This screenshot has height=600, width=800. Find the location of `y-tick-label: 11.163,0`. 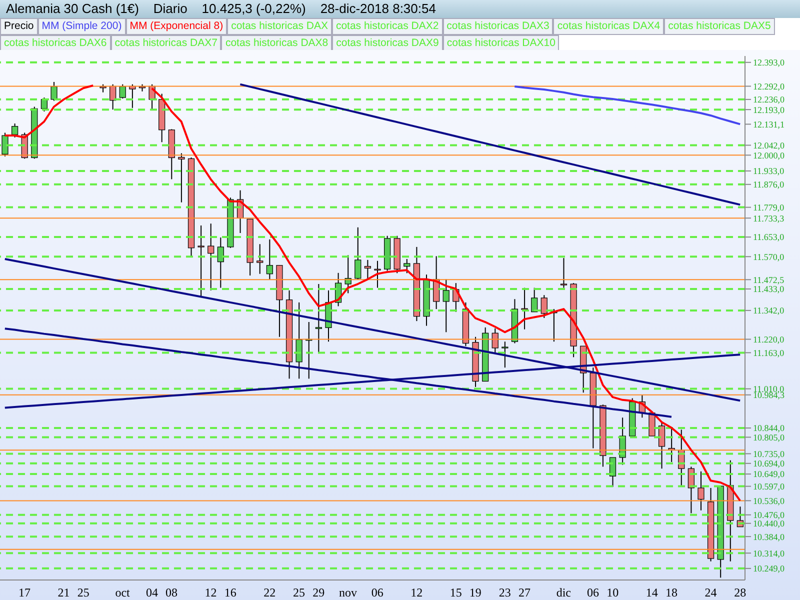

y-tick-label: 11.163,0 is located at coordinates (769, 353).